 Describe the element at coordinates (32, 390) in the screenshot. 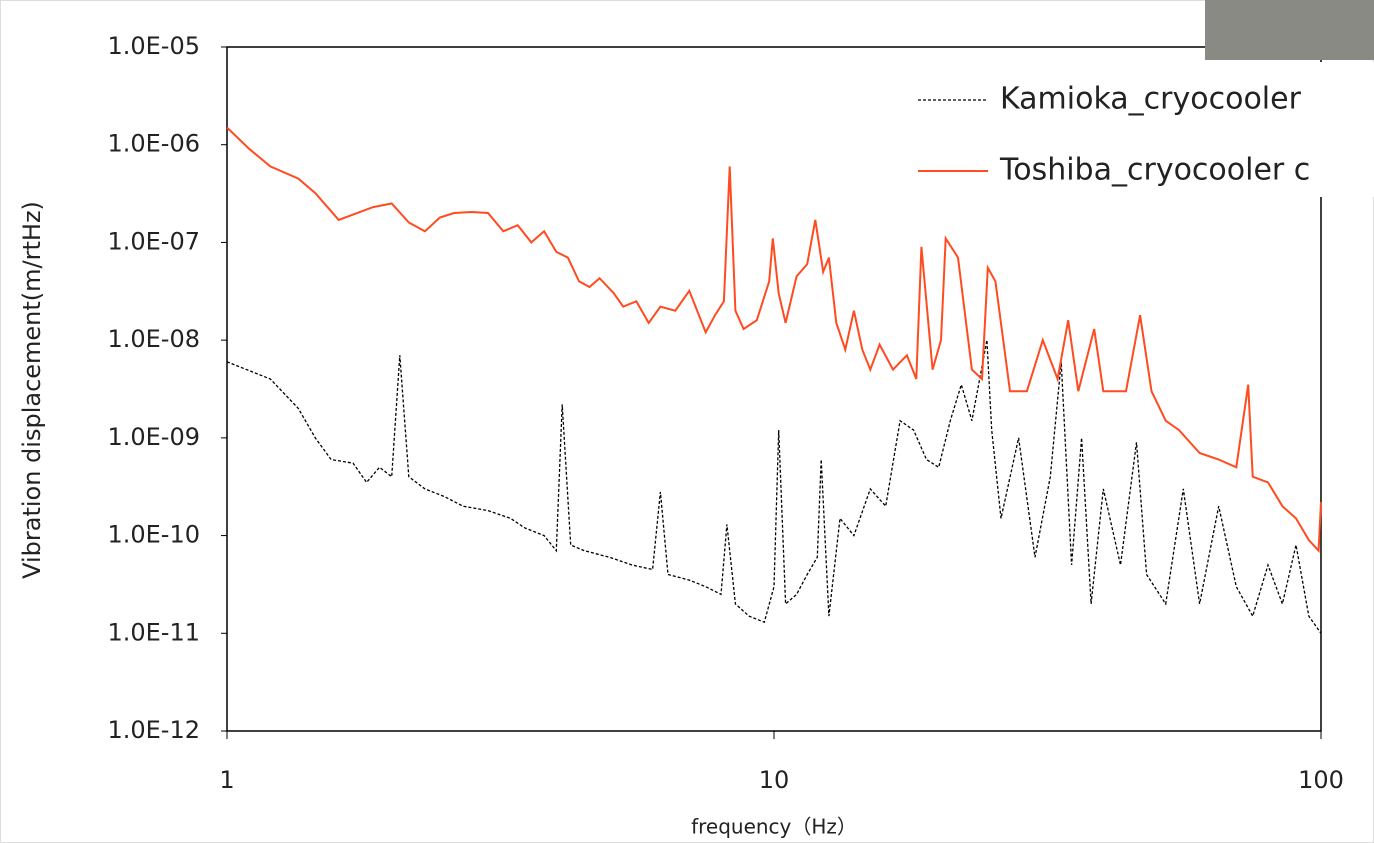

I see `y-axis-title: Vibration displacement(m/rtHz)` at that location.